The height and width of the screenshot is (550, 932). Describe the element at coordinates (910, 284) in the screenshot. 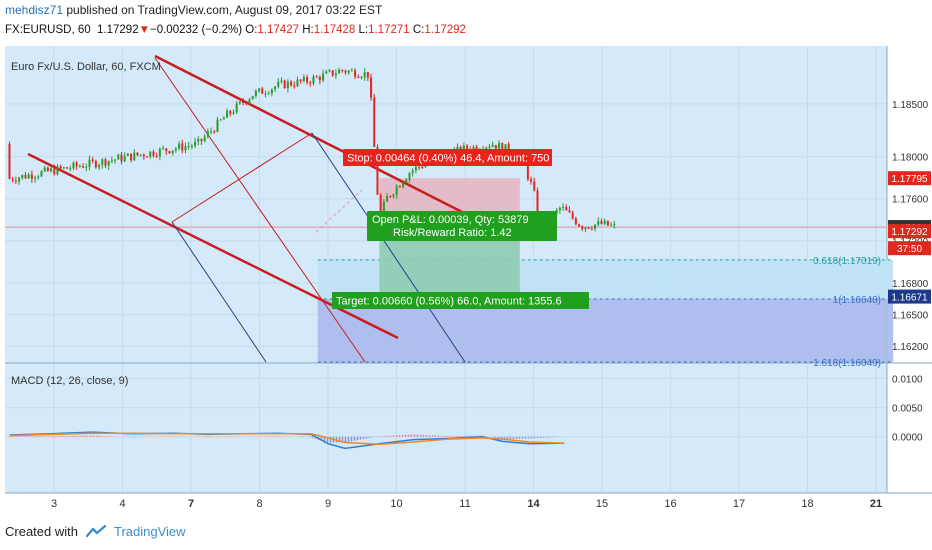

I see `price-tick-label: 1.16800` at that location.